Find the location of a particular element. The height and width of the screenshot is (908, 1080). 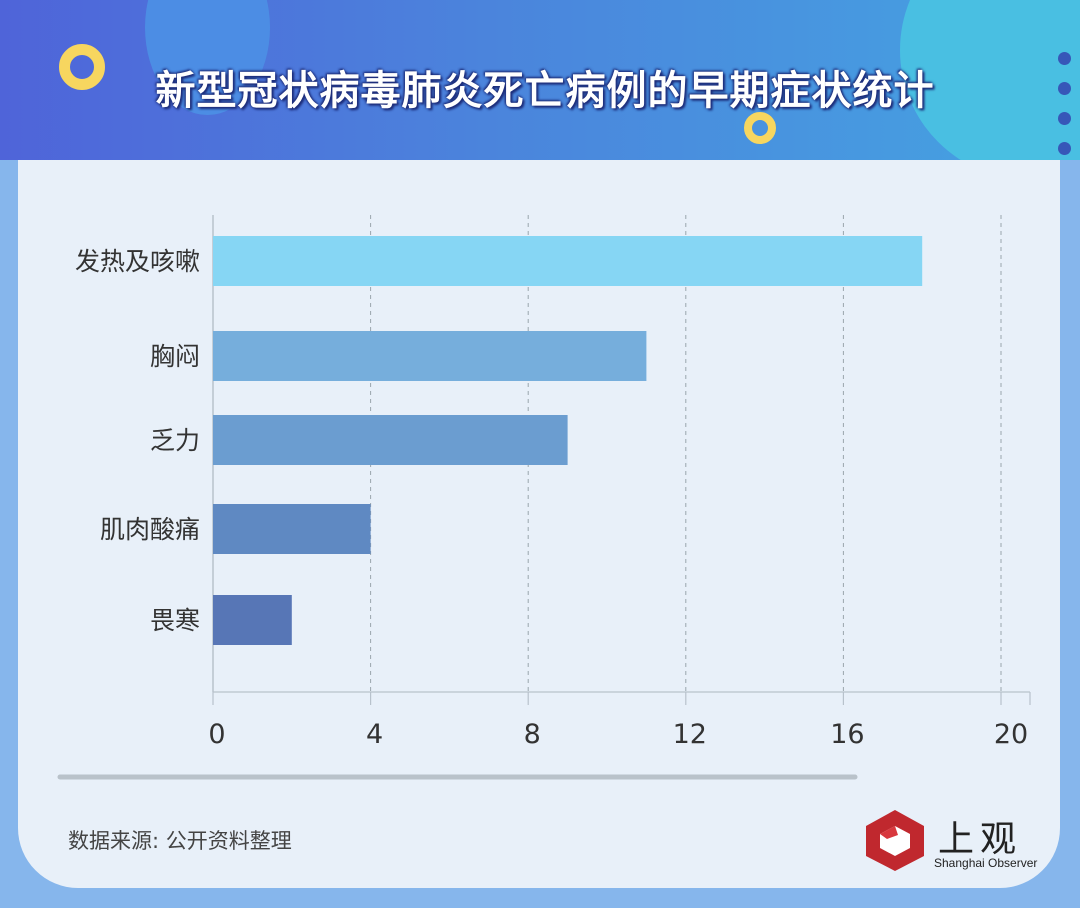

data-source: 数据来源: 公开资料整理 is located at coordinates (180, 841).